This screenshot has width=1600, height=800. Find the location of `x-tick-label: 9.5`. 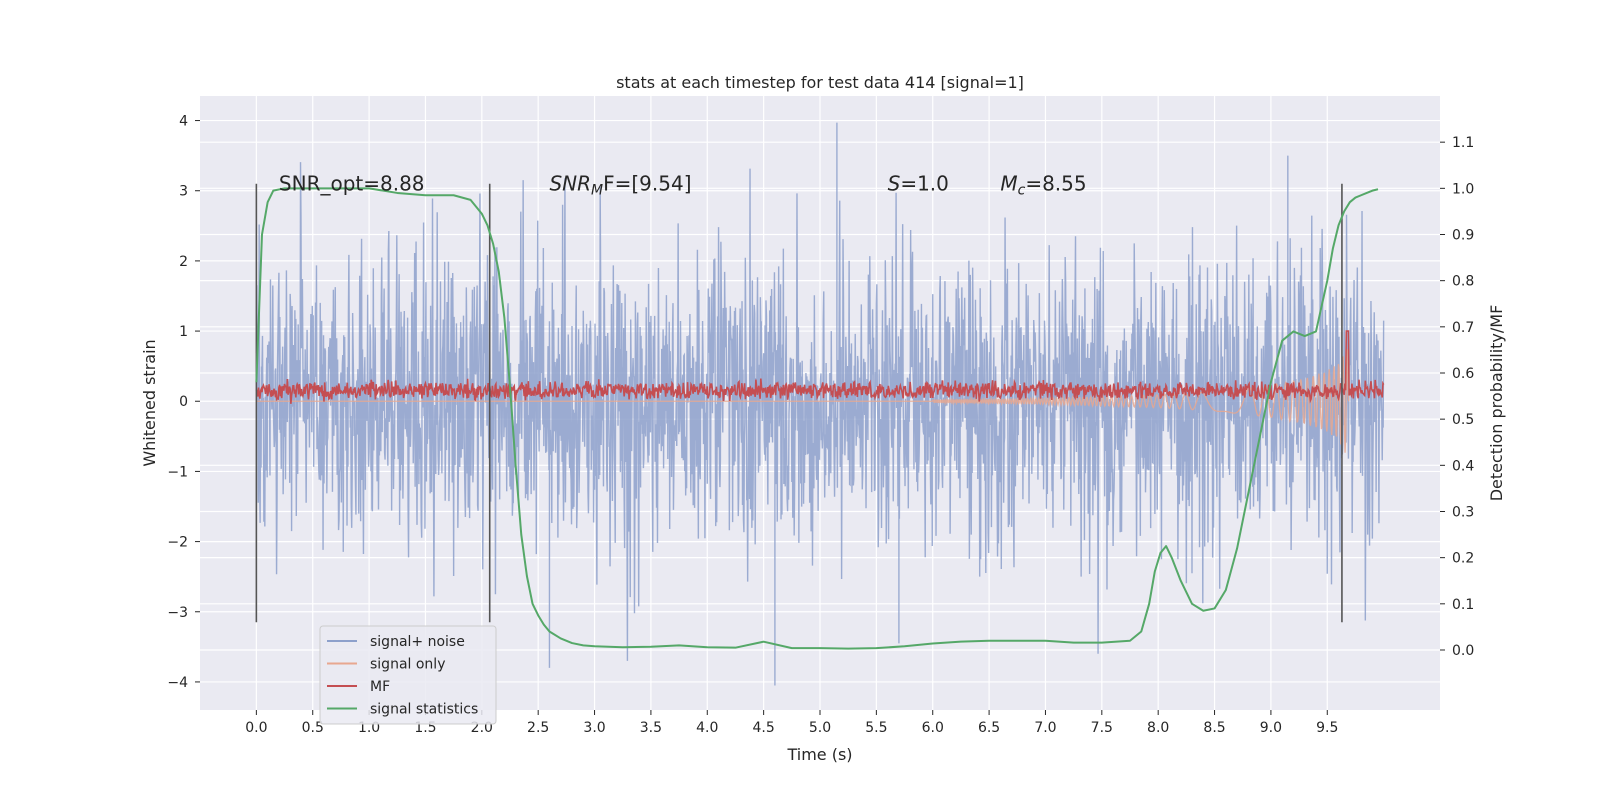

x-tick-label: 9.5 is located at coordinates (1327, 728).